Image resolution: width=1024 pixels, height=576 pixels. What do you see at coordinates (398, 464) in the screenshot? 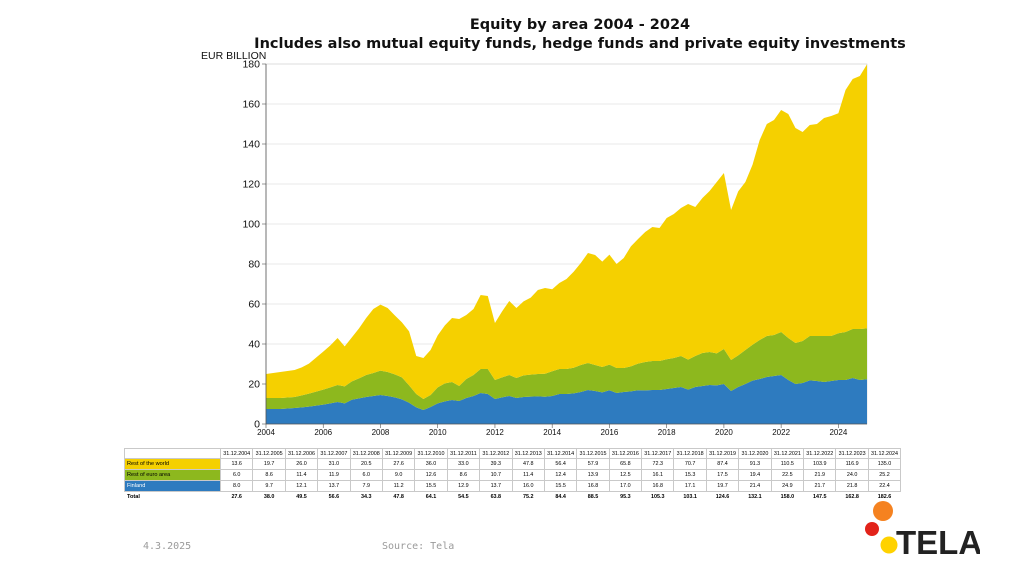
I see `table-cell: 27.6` at bounding box center [398, 464].